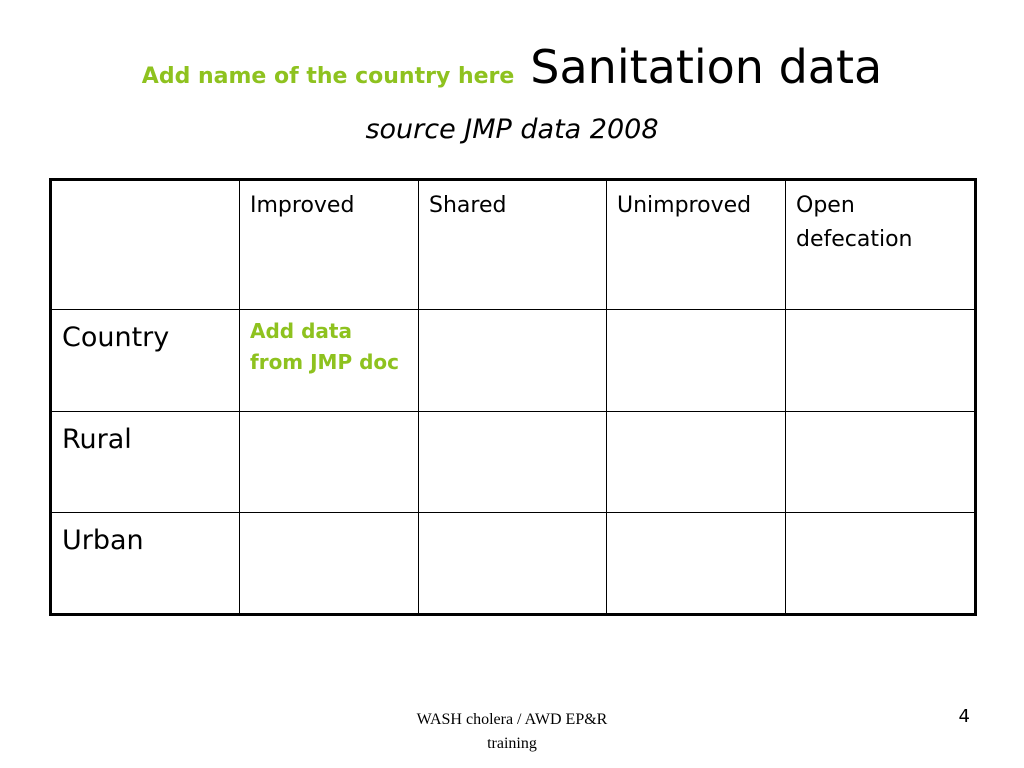 This screenshot has height=768, width=1024. Describe the element at coordinates (696, 244) in the screenshot. I see `header-cell-unimproved: Unimproved` at that location.